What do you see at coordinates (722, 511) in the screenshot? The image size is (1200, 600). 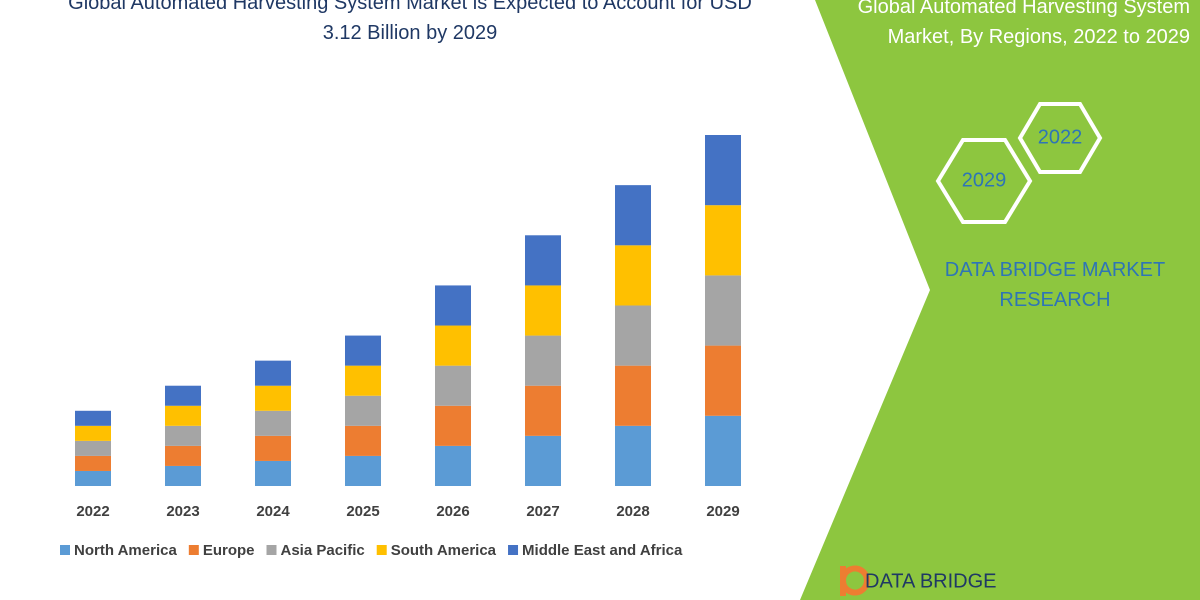 I see `x-tick-label: 2029` at bounding box center [722, 511].